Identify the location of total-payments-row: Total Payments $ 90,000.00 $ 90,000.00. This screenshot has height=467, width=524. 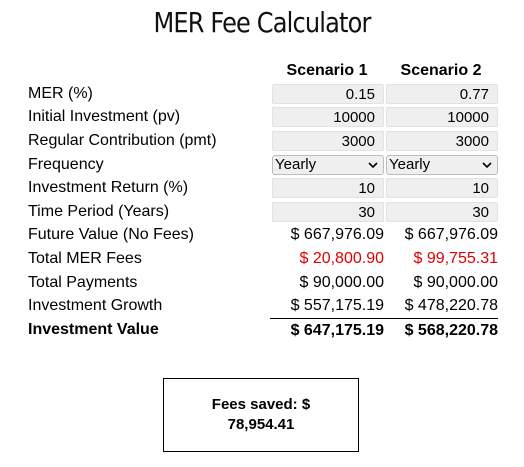
(263, 283).